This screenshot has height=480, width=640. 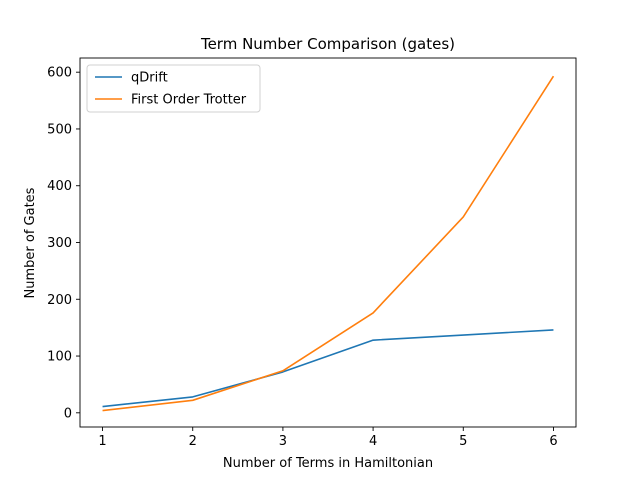 What do you see at coordinates (193, 441) in the screenshot?
I see `x-tick-label: 2` at bounding box center [193, 441].